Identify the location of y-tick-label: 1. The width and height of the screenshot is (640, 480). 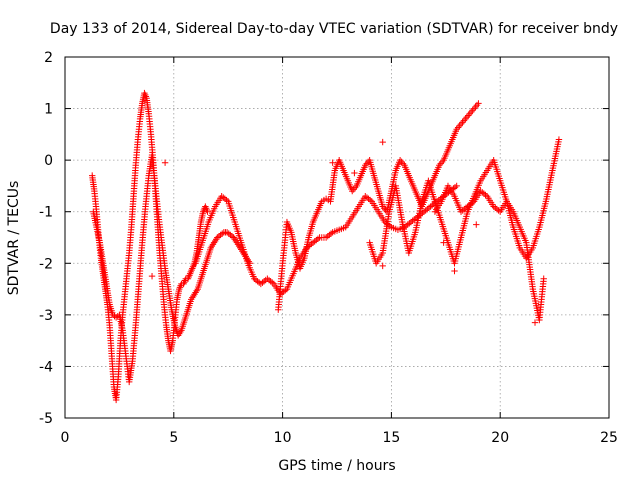
(48, 110).